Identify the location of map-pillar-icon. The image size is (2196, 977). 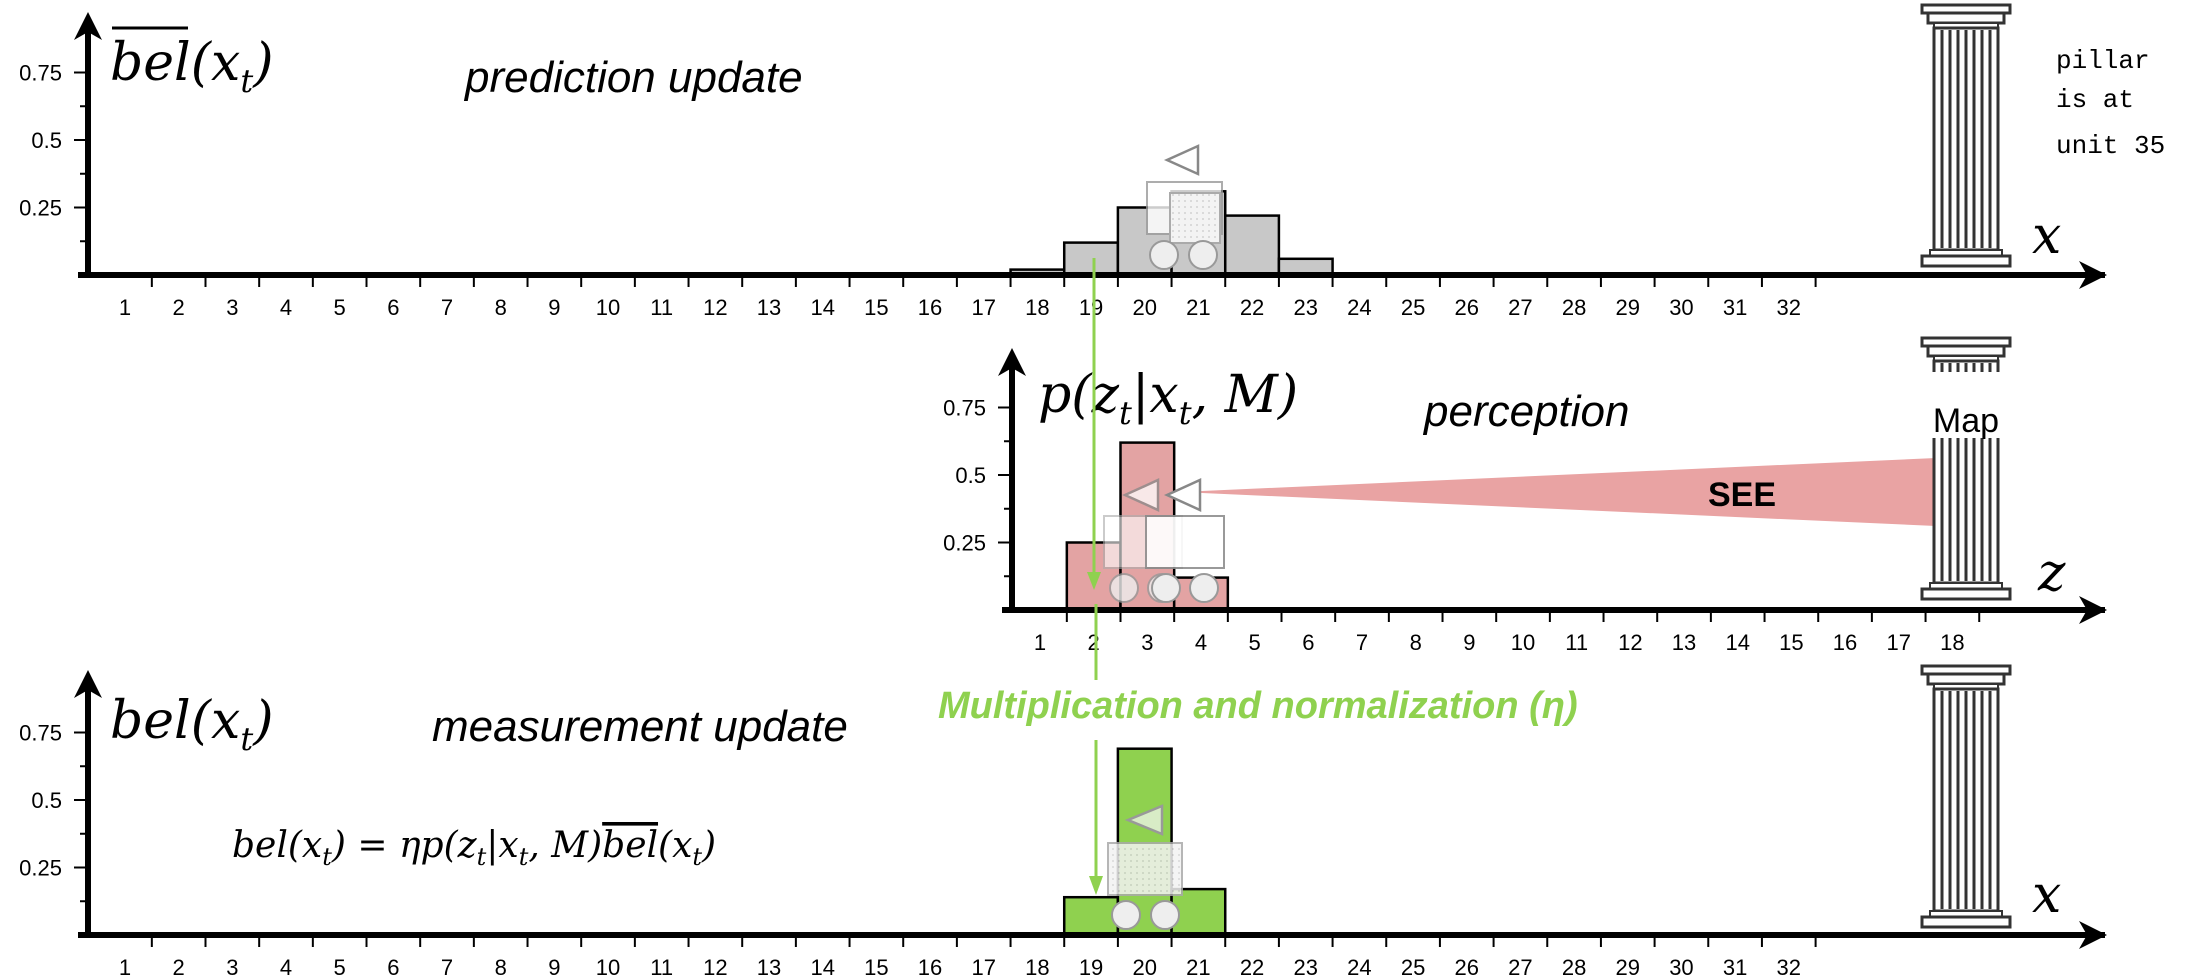
(1966, 468).